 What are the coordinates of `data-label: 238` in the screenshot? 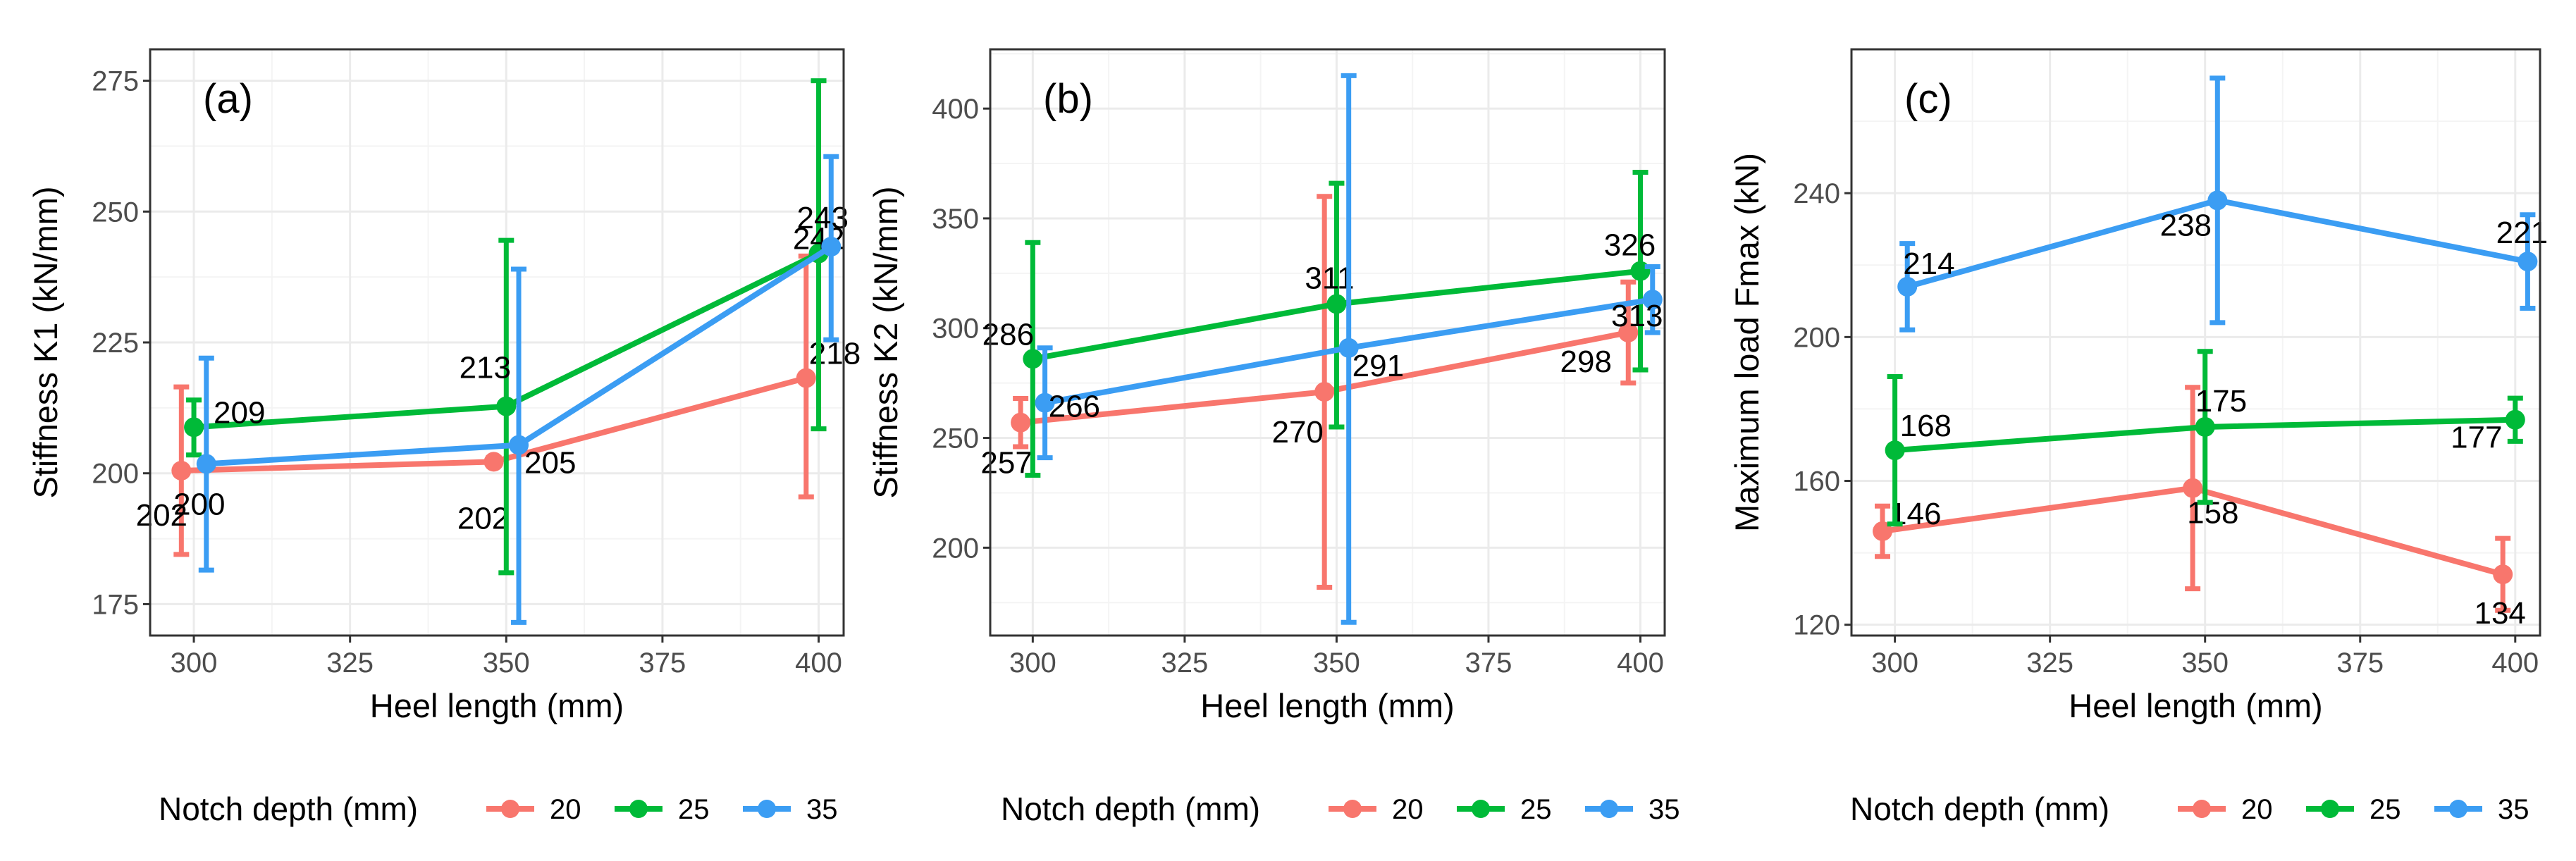 It's located at (2186, 225).